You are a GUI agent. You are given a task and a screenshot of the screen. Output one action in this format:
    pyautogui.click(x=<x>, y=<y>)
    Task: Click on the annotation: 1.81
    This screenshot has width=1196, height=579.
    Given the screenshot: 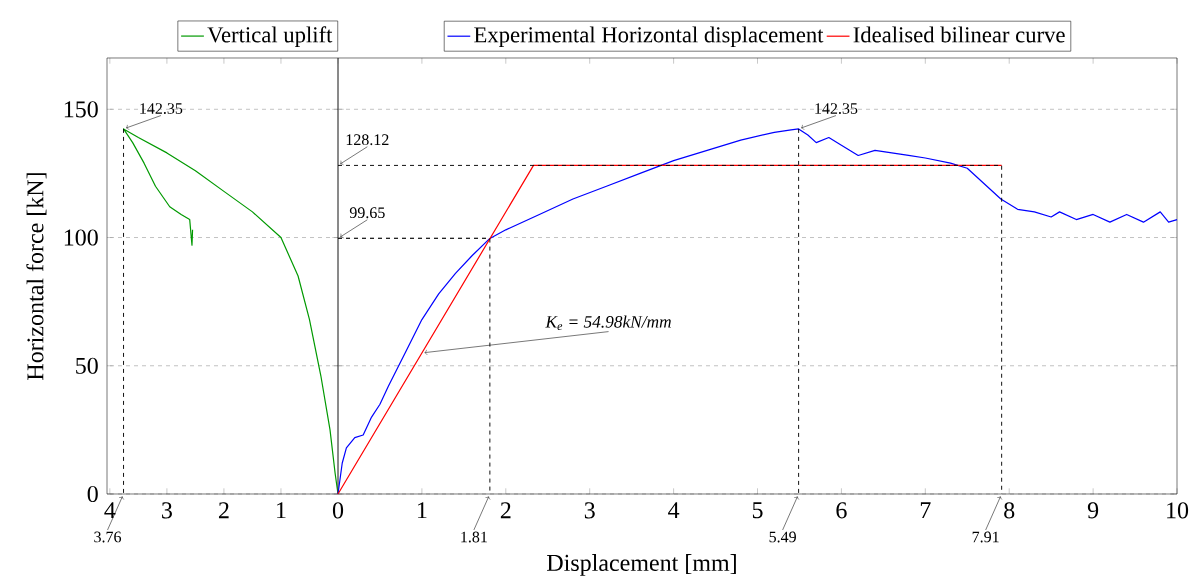 What is the action you would take?
    pyautogui.click(x=474, y=537)
    